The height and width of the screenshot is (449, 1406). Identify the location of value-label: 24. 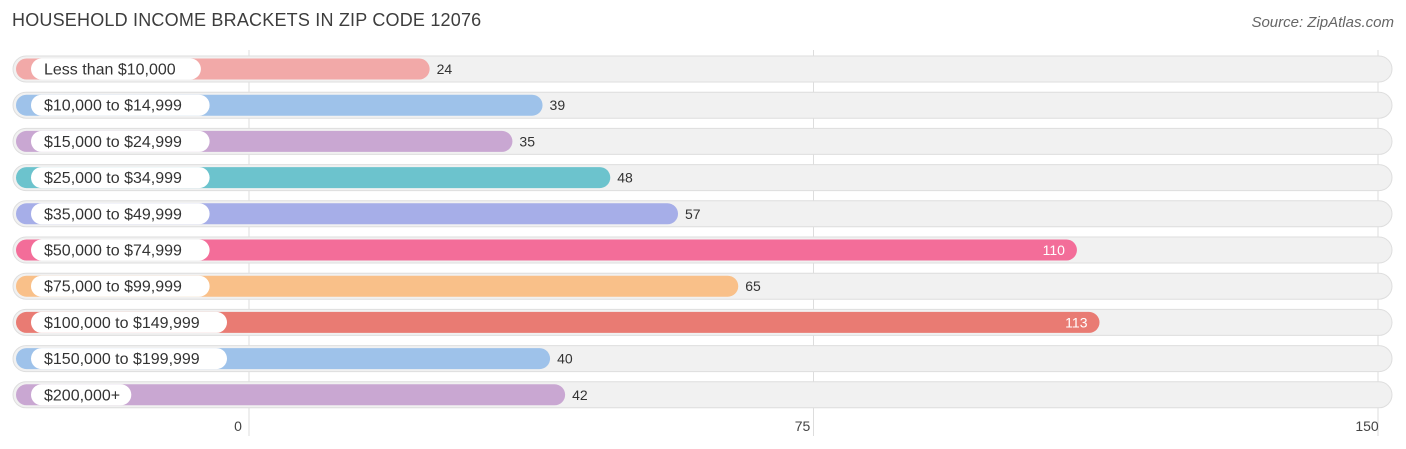
(445, 69).